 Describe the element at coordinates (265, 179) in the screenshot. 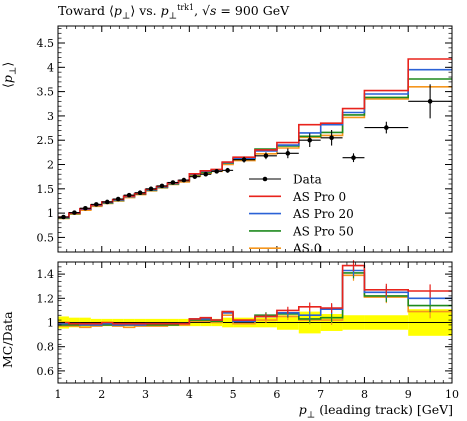

I see `legend-marker-data-point` at that location.